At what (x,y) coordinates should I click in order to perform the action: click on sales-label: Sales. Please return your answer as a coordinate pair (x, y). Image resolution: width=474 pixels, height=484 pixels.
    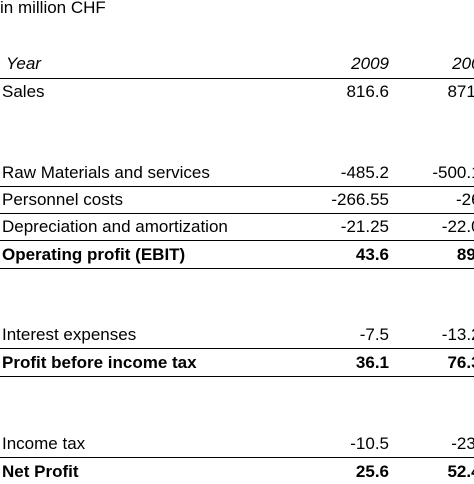
    Looking at the image, I should click on (23, 91).